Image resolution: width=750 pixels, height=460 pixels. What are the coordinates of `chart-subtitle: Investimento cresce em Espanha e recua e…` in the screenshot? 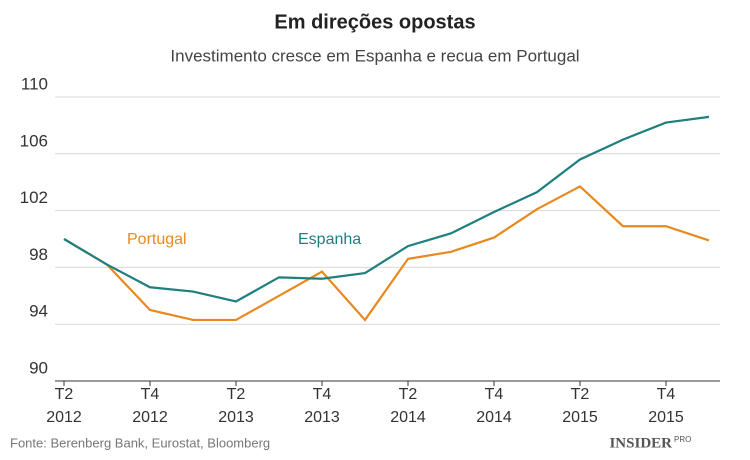 It's located at (374, 55).